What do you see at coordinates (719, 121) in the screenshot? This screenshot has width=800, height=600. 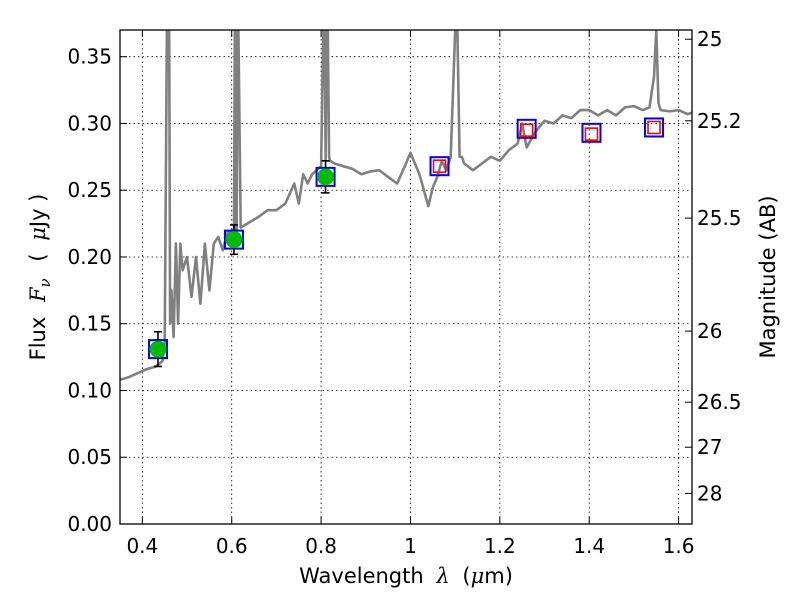 I see `y2-tick-label: 25.2` at bounding box center [719, 121].